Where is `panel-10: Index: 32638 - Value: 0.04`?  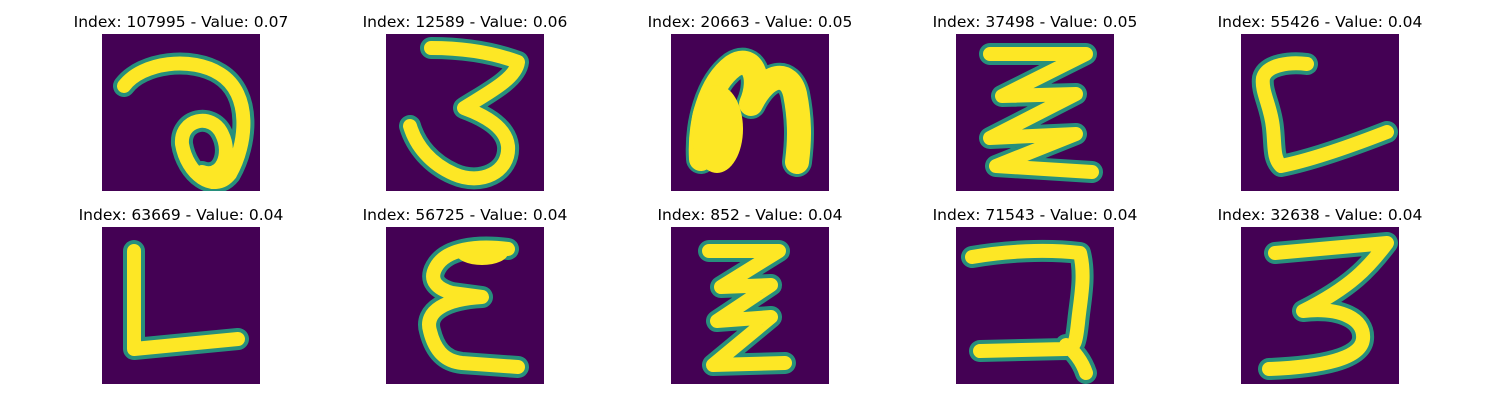
panel-10: Index: 32638 - Value: 0.04 is located at coordinates (1320, 300).